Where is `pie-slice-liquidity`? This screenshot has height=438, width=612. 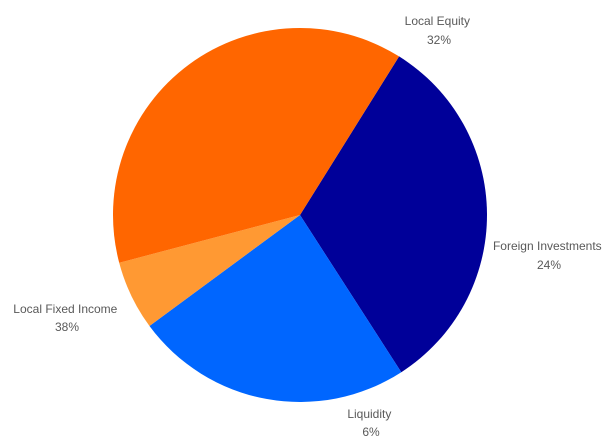
pie-slice-liquidity is located at coordinates (209, 270).